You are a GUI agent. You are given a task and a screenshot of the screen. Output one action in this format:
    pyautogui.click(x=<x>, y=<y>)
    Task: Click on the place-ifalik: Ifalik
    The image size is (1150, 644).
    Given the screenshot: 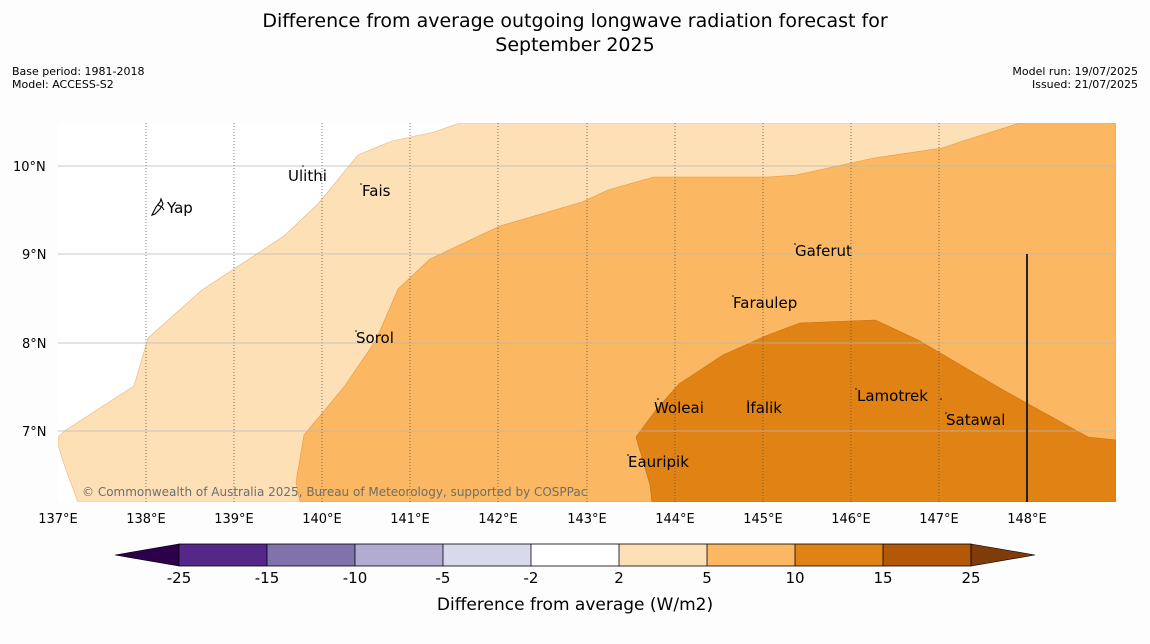 What is the action you would take?
    pyautogui.click(x=764, y=408)
    